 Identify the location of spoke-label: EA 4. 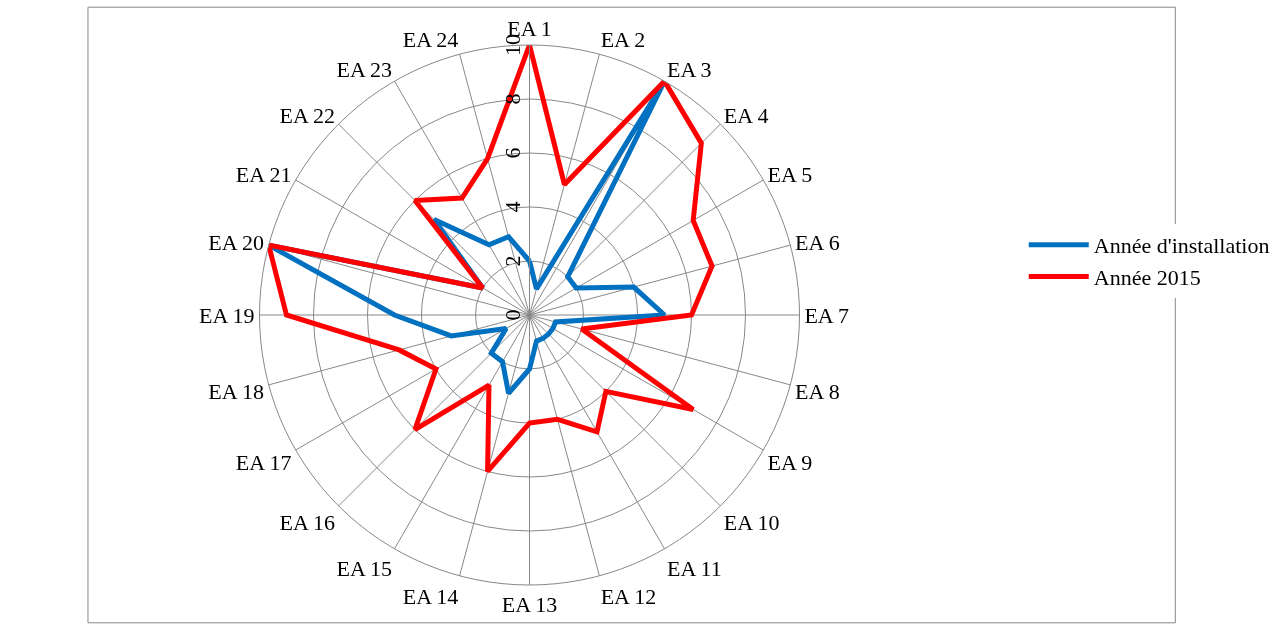
(746, 115).